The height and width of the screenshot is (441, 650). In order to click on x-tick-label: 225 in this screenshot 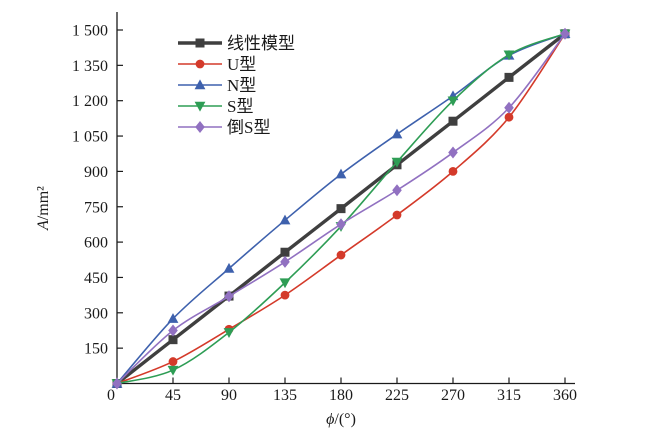, I will do `click(397, 395)`.